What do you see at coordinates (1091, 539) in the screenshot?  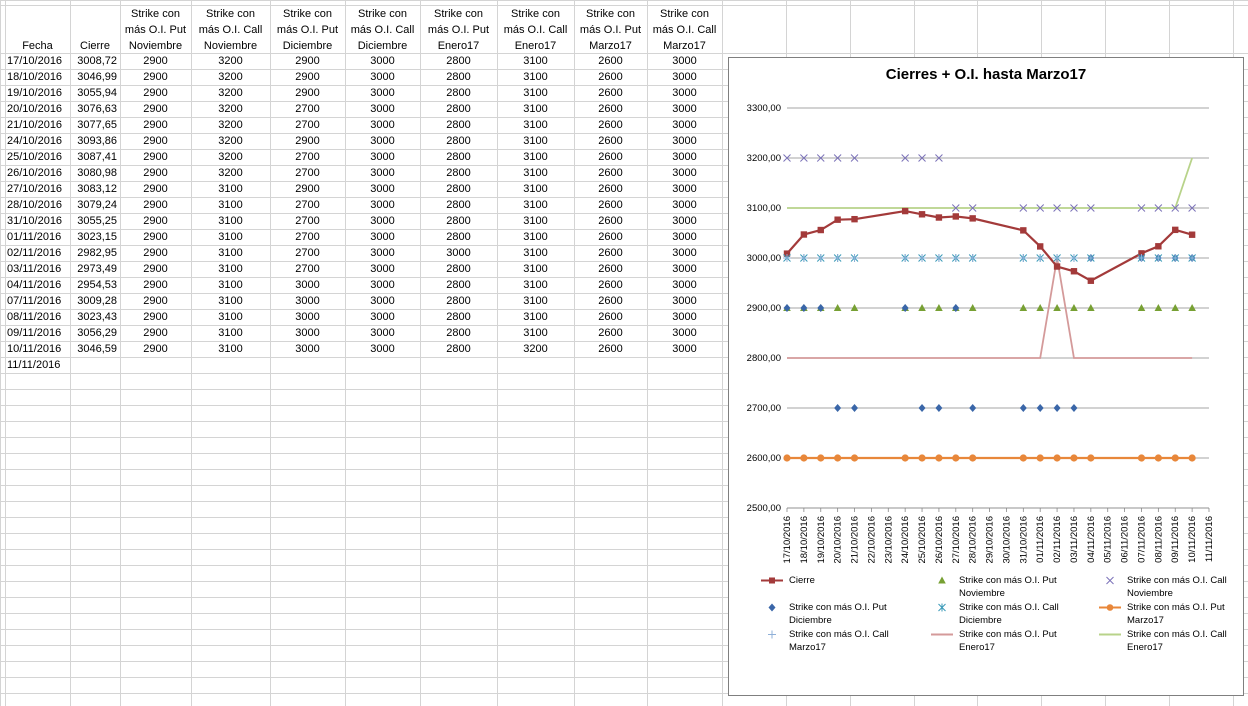 I see `x-tick-label: 04/11/2016` at bounding box center [1091, 539].